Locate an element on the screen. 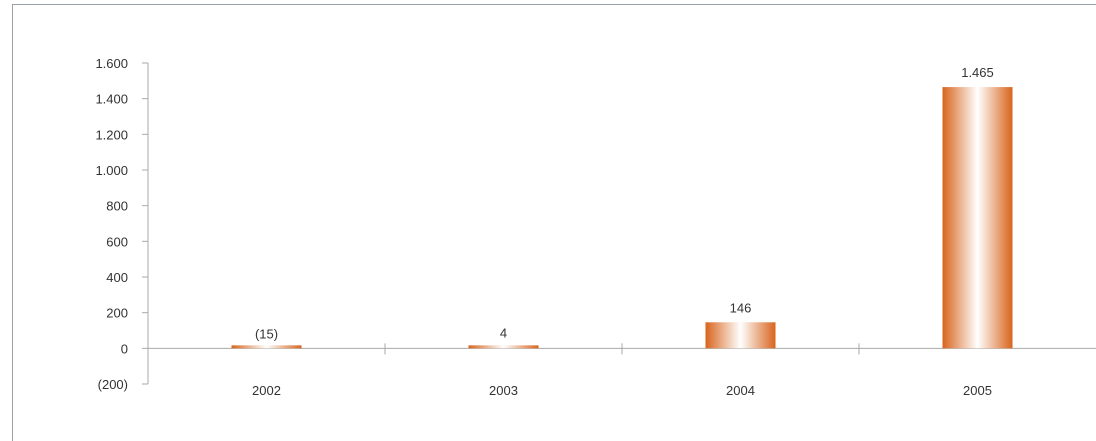  y-tick-label: 400 is located at coordinates (117, 277).